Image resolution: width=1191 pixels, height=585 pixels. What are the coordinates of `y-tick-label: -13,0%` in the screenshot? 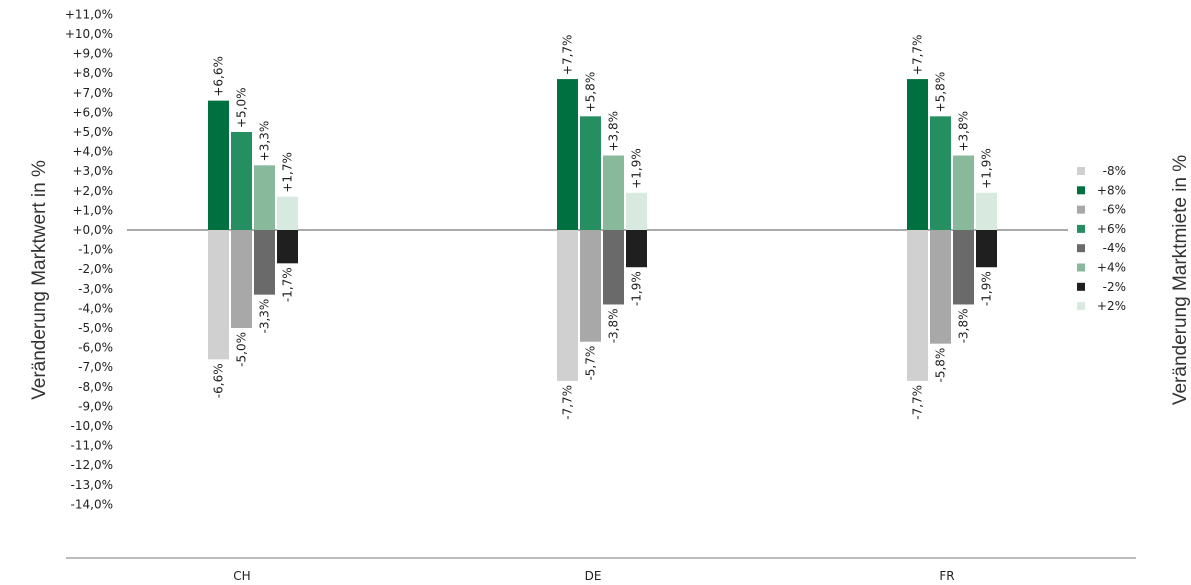 It's located at (92, 485).